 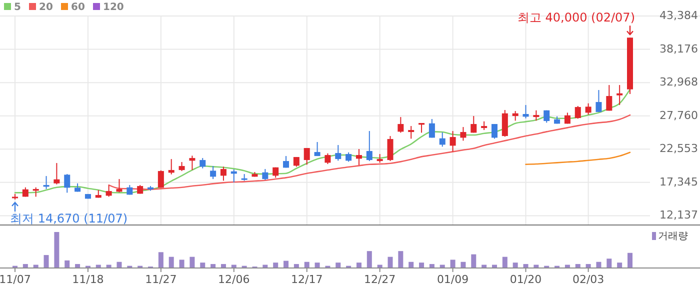 What do you see at coordinates (679, 215) in the screenshot?
I see `y-tick-label: 12,137` at bounding box center [679, 215].